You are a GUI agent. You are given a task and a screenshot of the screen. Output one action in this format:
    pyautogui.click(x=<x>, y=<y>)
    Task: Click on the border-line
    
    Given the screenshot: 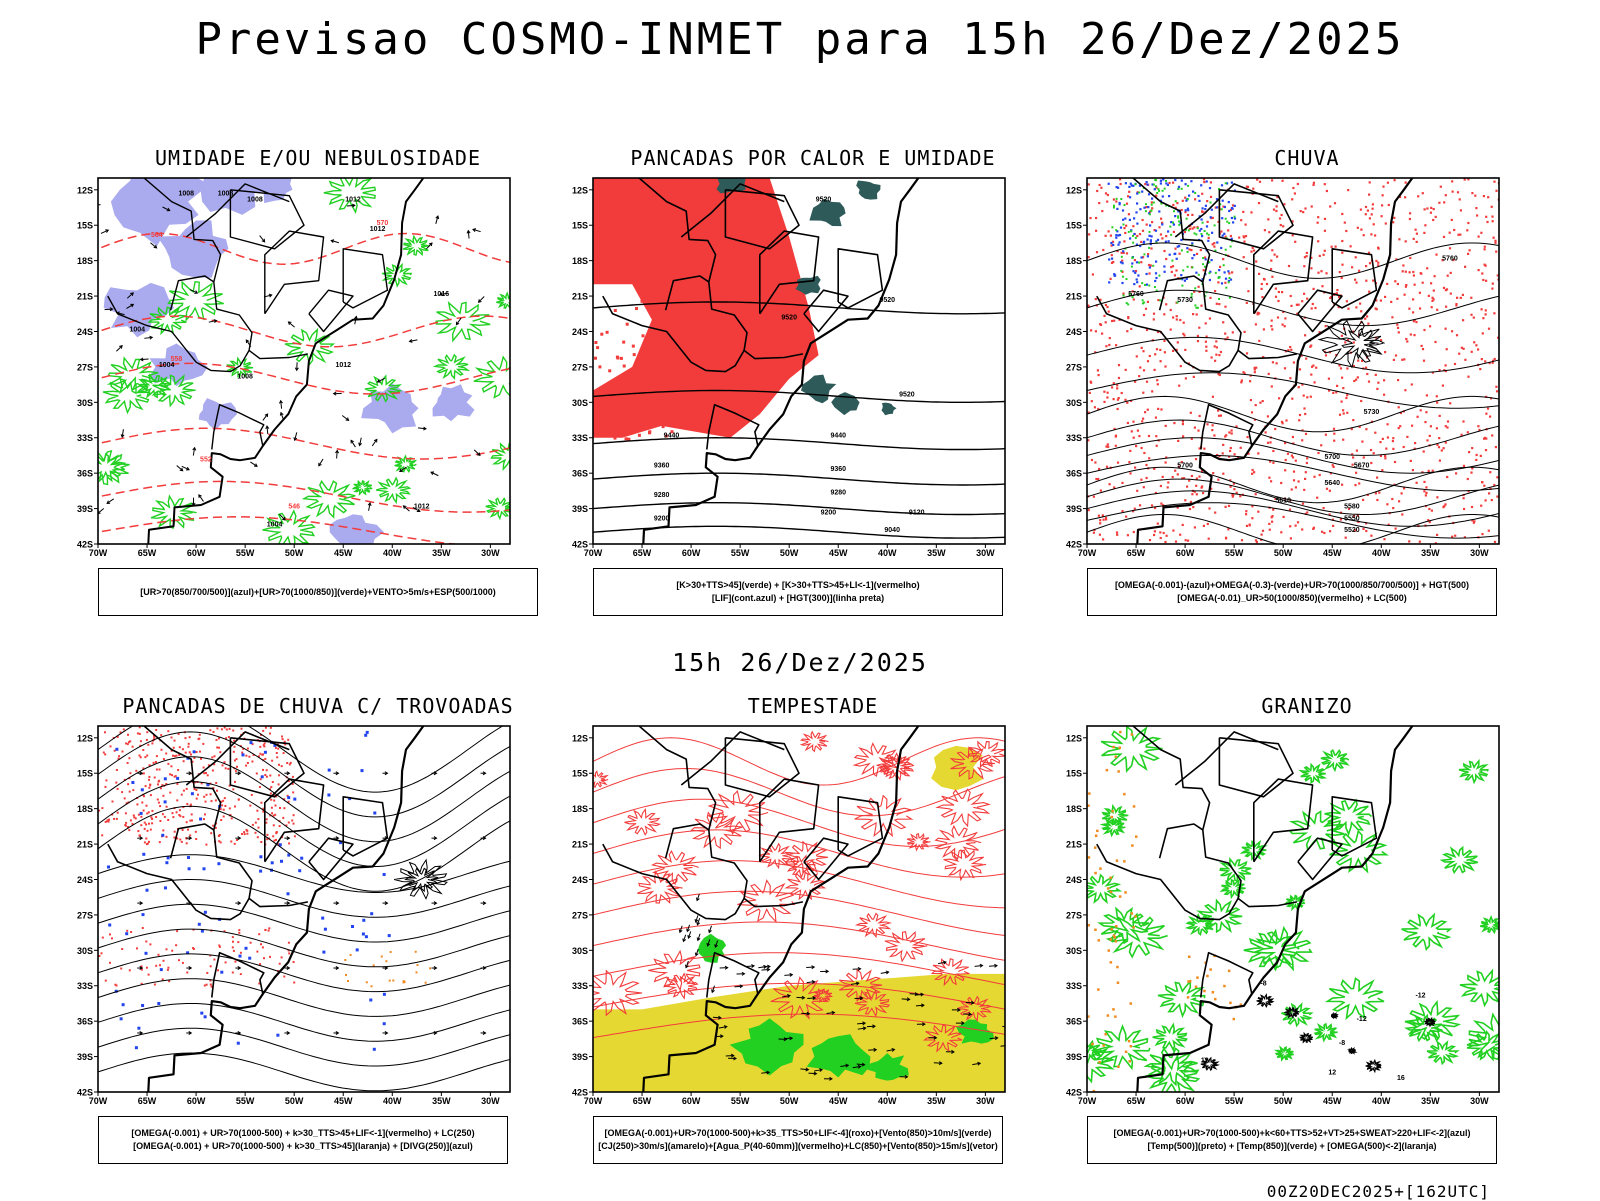 What is the action you would take?
    pyautogui.click(x=1283, y=272)
    